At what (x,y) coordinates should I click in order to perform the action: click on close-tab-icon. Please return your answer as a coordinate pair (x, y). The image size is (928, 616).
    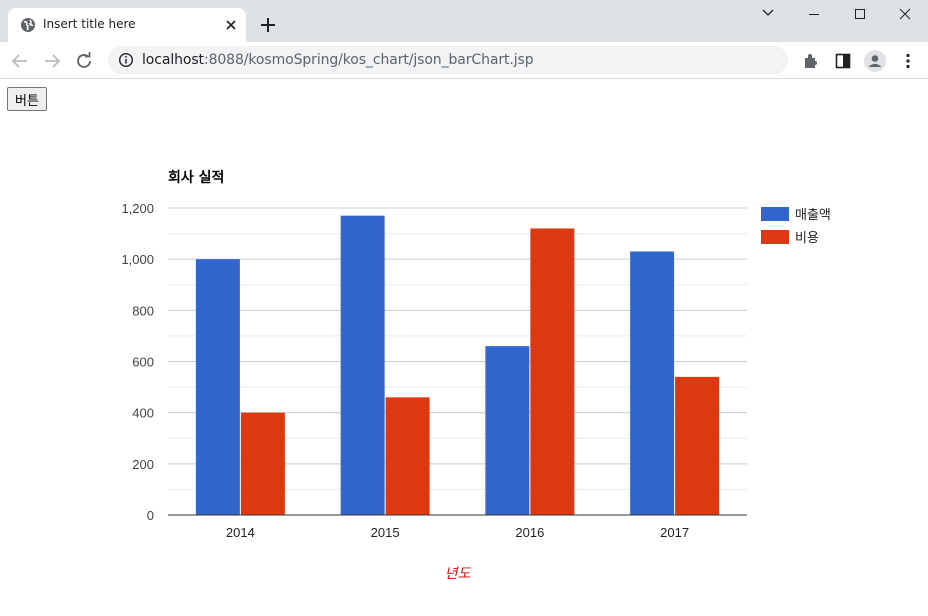
    Looking at the image, I should click on (231, 25).